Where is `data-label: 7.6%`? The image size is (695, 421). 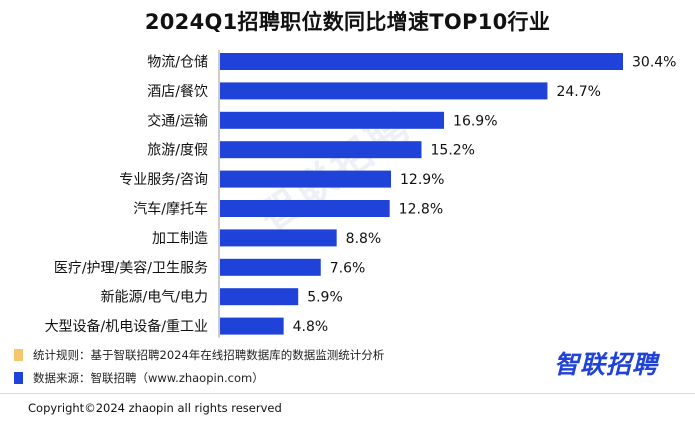
data-label: 7.6% is located at coordinates (348, 268).